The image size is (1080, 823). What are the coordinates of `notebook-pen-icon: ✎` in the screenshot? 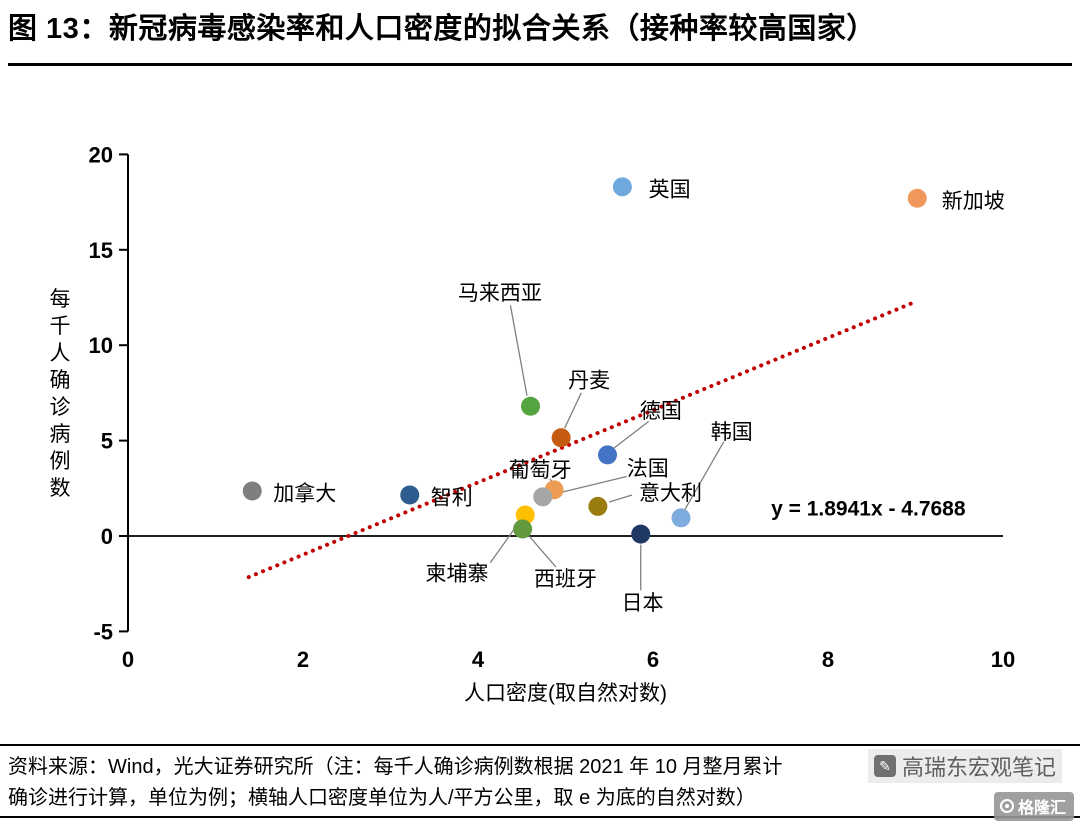 It's located at (884, 766).